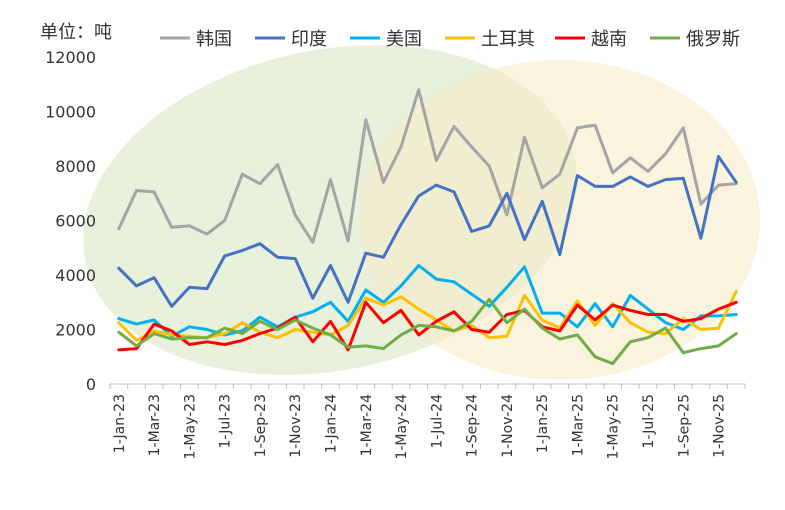  I want to click on x-tick-label: 1-Sep-23, so click(261, 425).